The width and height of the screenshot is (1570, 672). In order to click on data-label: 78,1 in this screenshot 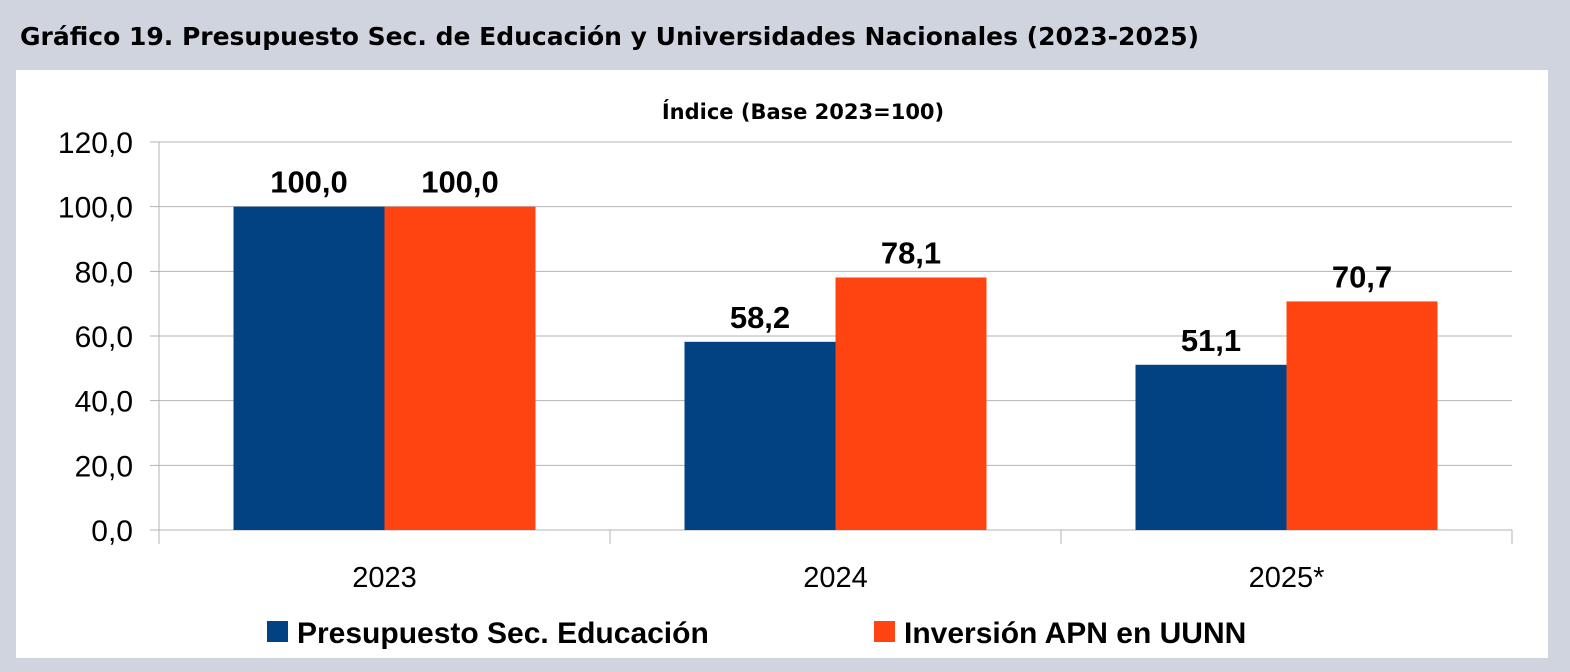, I will do `click(911, 252)`.